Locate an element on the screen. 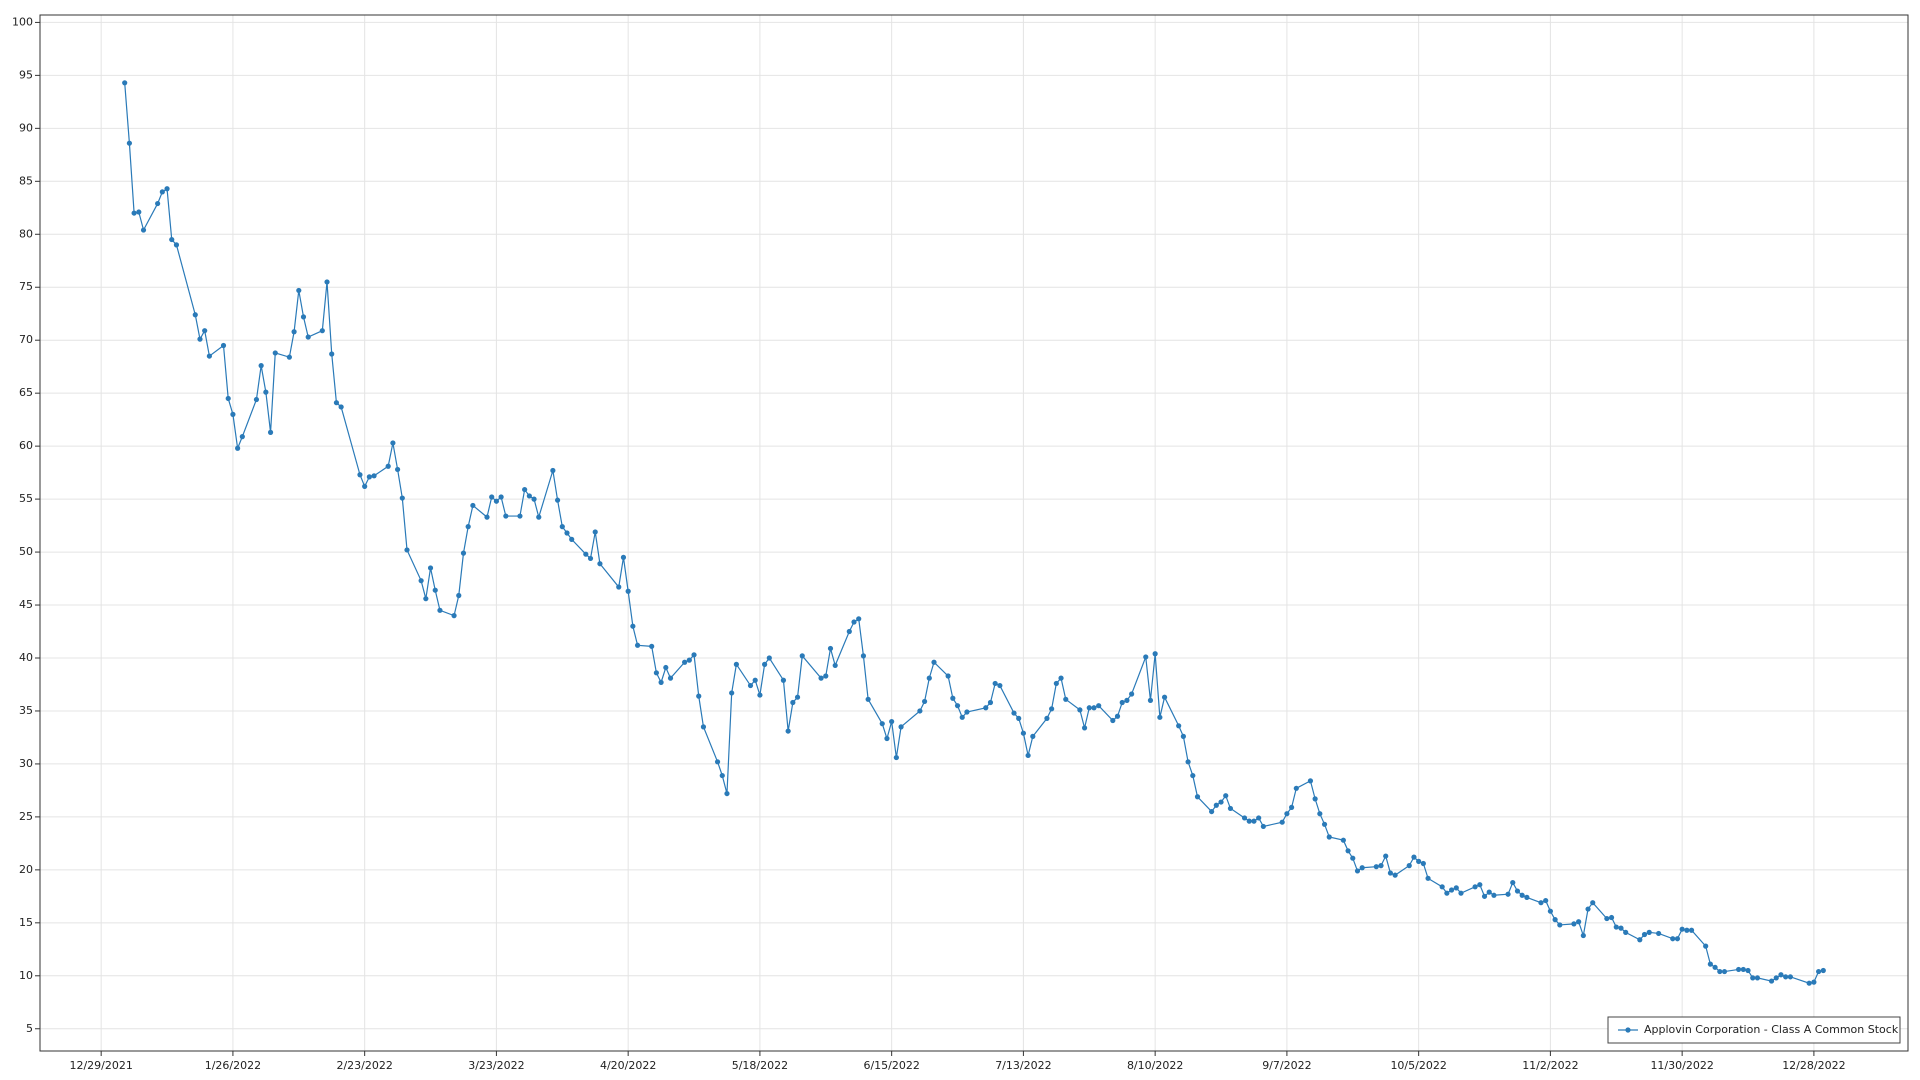 The image size is (1920, 1080). x-tick-label: 11/30/2022 is located at coordinates (1681, 1065).